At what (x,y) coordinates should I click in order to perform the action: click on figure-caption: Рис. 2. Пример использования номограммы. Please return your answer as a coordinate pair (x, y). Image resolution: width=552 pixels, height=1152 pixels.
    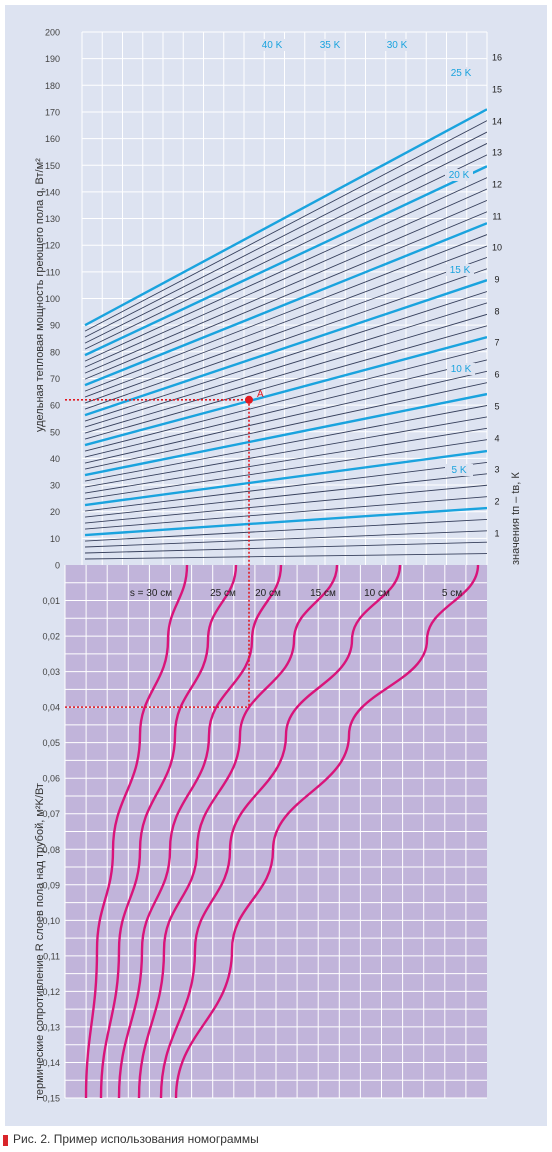
    Looking at the image, I should click on (136, 1139).